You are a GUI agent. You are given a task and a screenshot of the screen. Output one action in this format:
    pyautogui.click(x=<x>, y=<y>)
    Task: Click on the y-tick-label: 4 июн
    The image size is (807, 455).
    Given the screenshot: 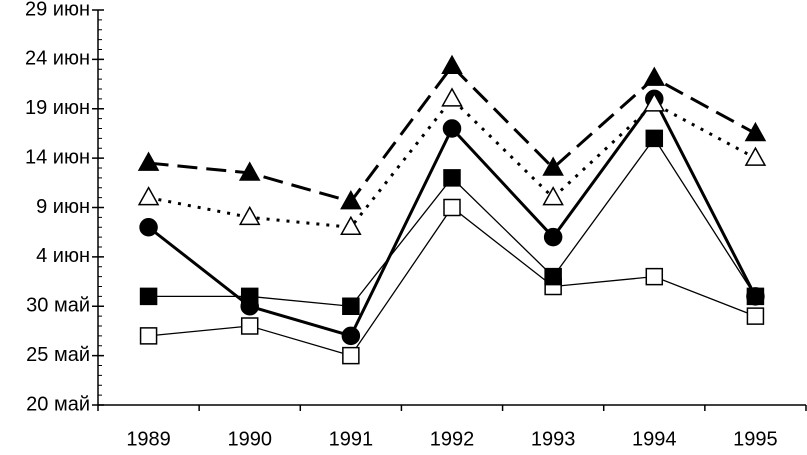 What is the action you would take?
    pyautogui.click(x=63, y=256)
    